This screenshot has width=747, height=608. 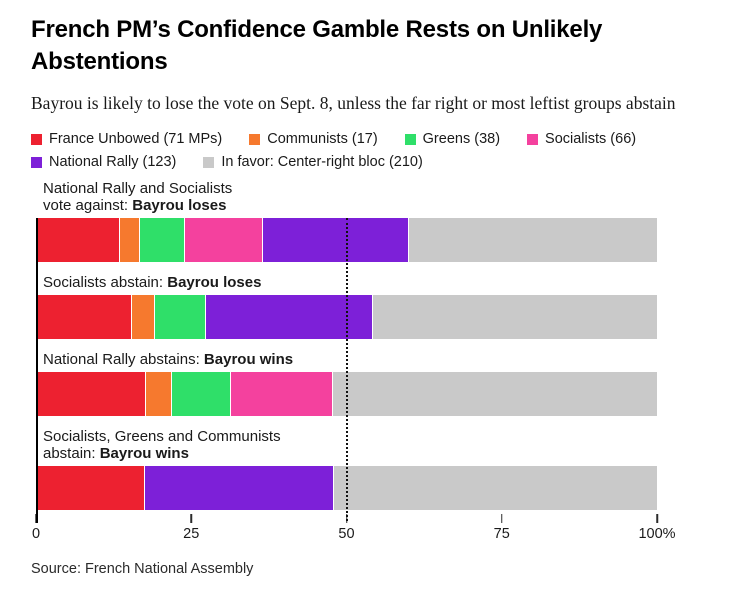 What do you see at coordinates (461, 139) in the screenshot?
I see `legend-label: Greens (38)` at bounding box center [461, 139].